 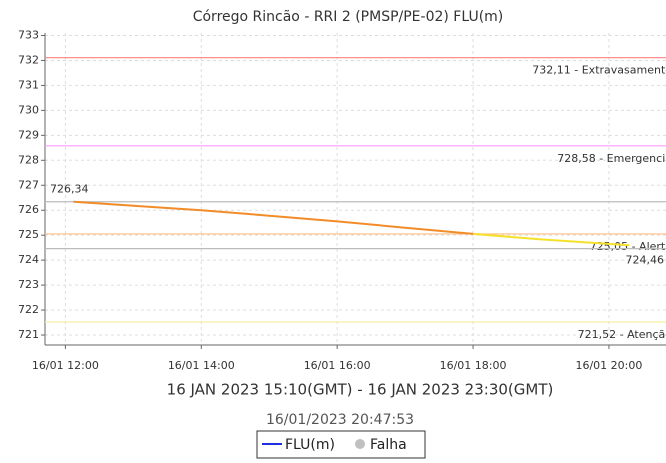 I want to click on y-tick-label: 721, so click(x=28, y=334).